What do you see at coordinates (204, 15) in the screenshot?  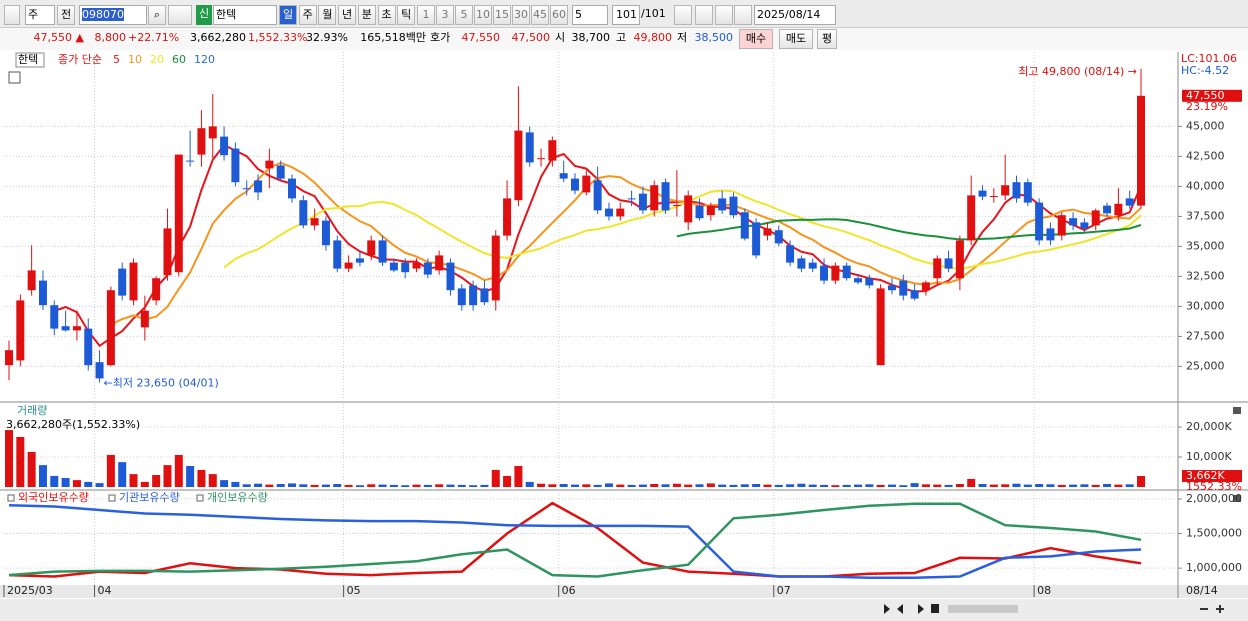 I see `new-badge: 신` at bounding box center [204, 15].